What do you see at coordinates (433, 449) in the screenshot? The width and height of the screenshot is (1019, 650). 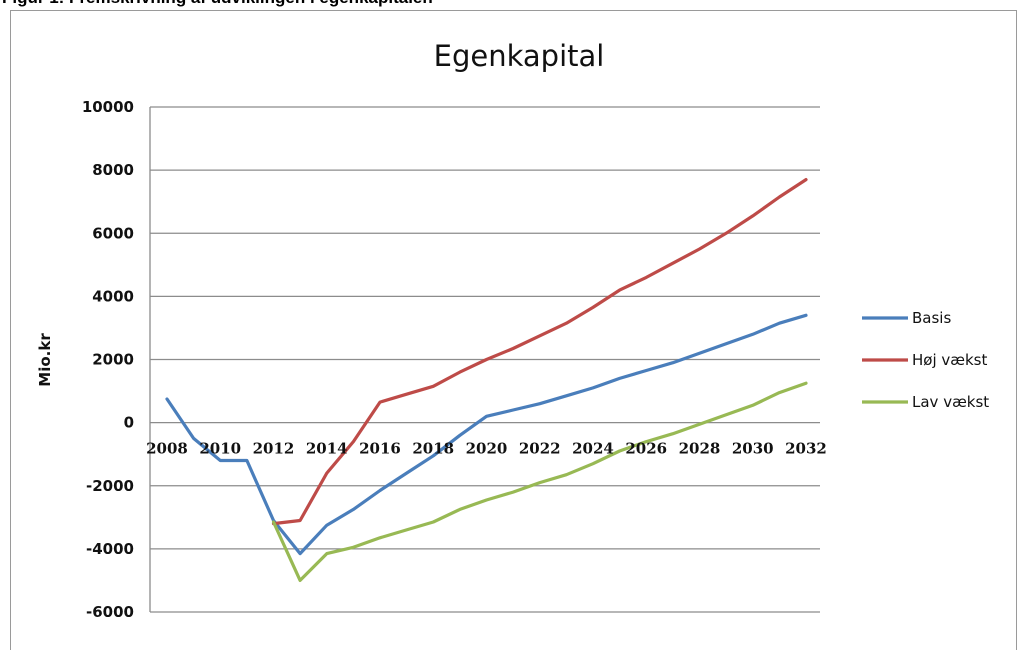 I see `x-tick-label: 2018` at bounding box center [433, 449].